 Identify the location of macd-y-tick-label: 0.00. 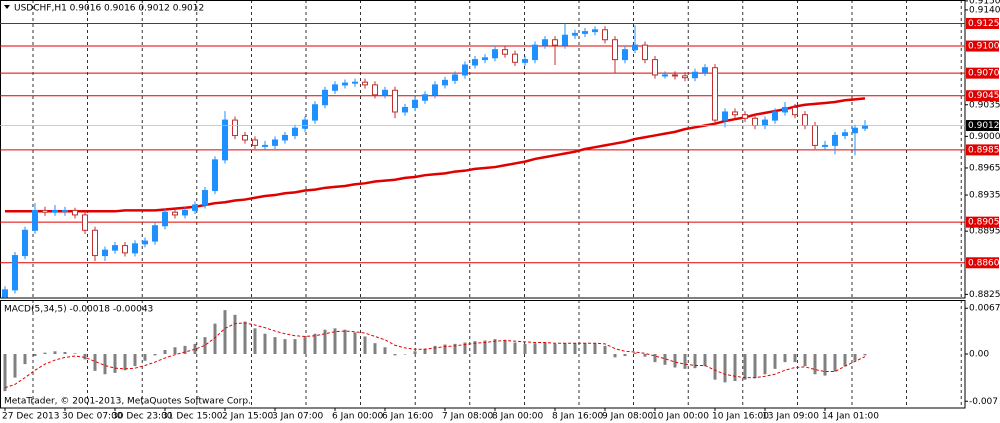
(979, 355).